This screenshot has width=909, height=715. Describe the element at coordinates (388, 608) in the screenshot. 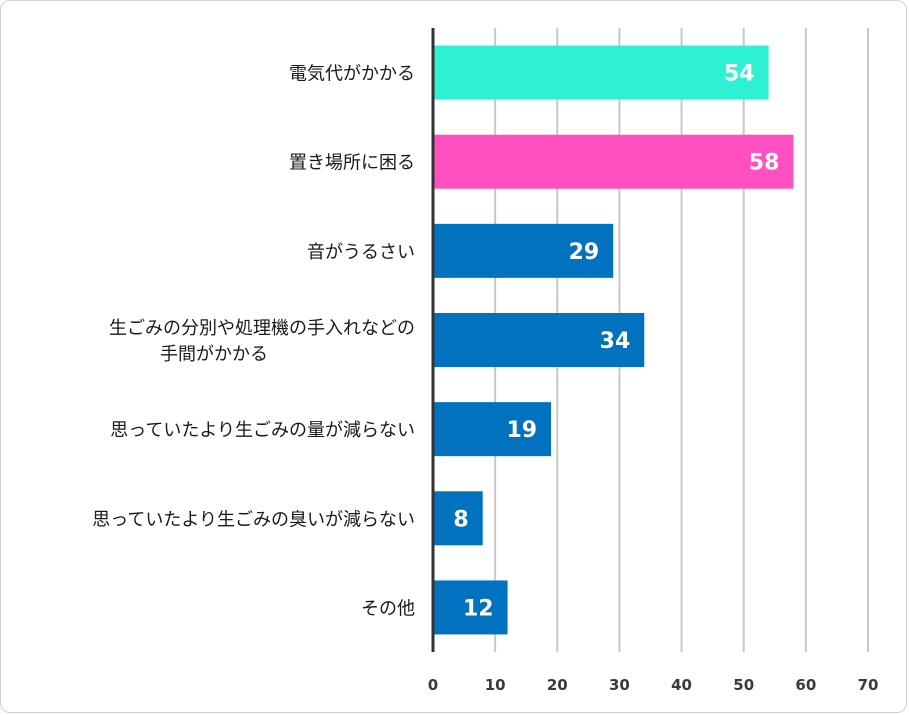

I see `category-label: その他` at that location.